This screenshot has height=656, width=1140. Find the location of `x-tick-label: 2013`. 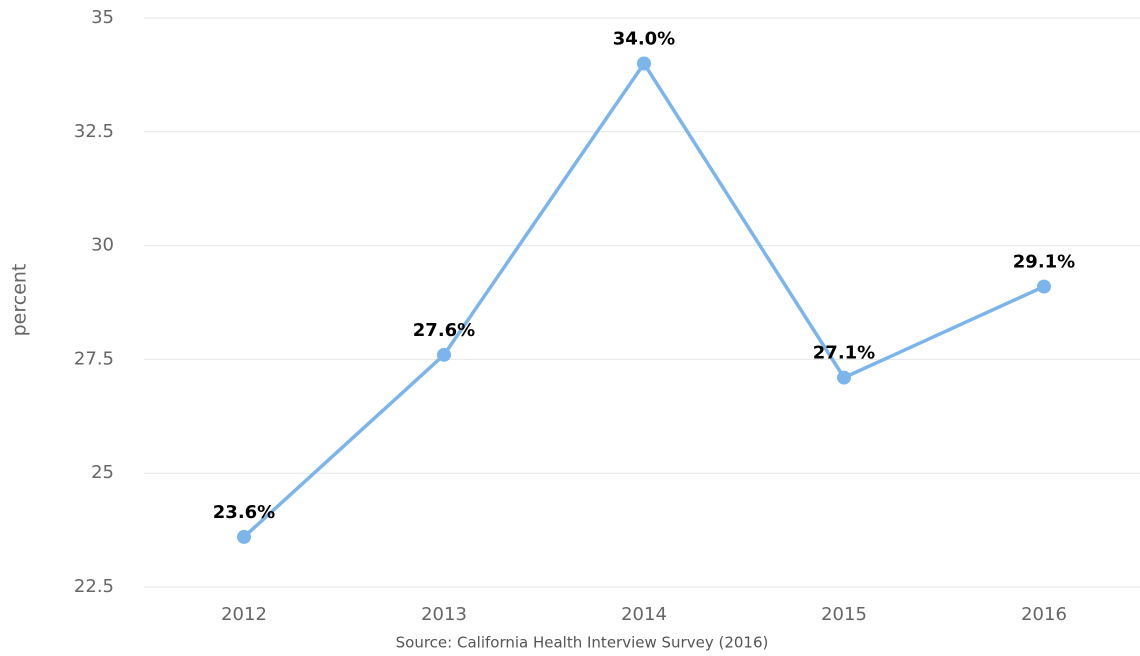

x-tick-label: 2013 is located at coordinates (444, 614).